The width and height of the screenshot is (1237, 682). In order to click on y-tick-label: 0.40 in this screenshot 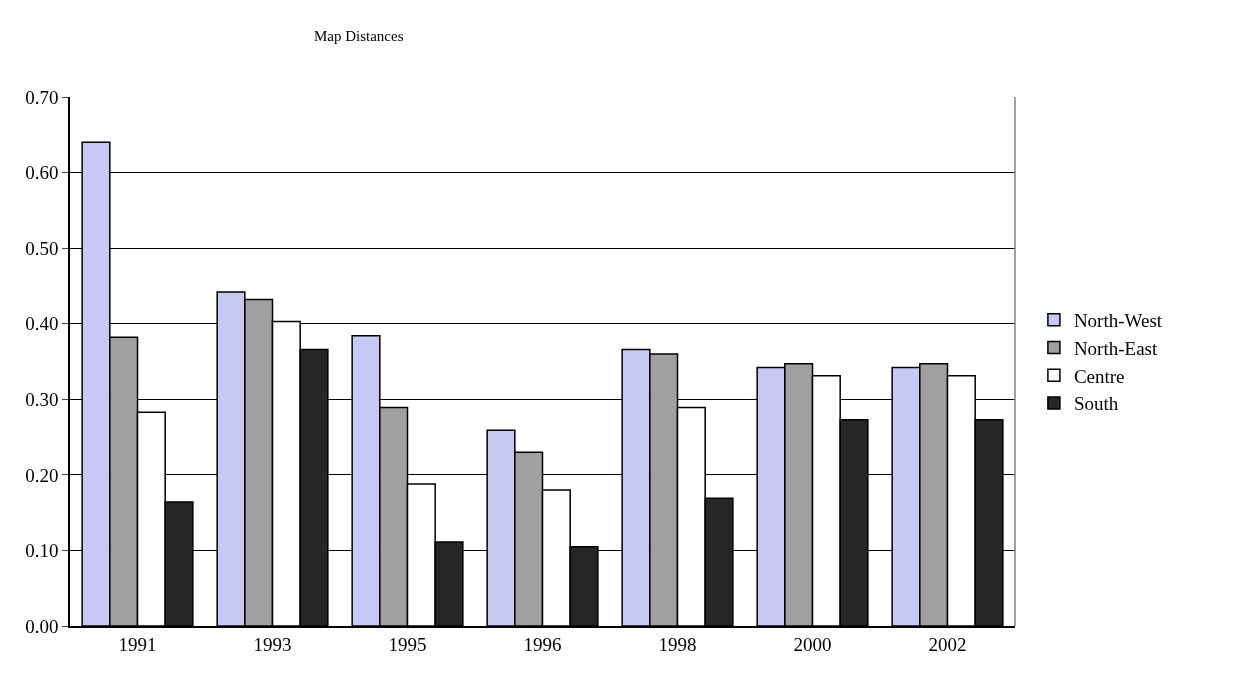, I will do `click(42, 324)`.